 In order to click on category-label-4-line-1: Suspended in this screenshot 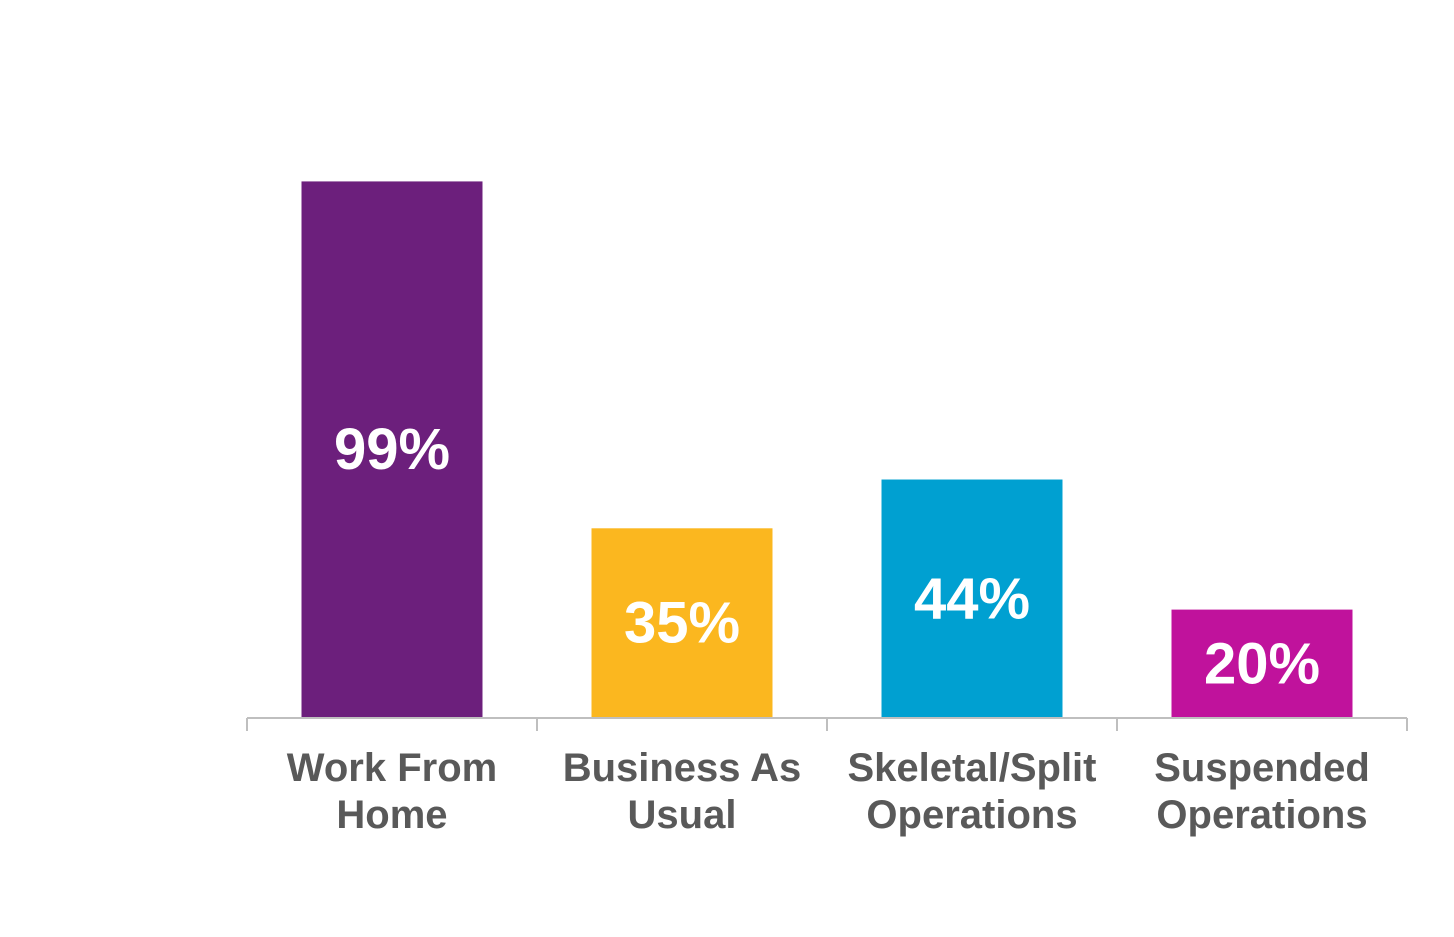, I will do `click(1262, 768)`.